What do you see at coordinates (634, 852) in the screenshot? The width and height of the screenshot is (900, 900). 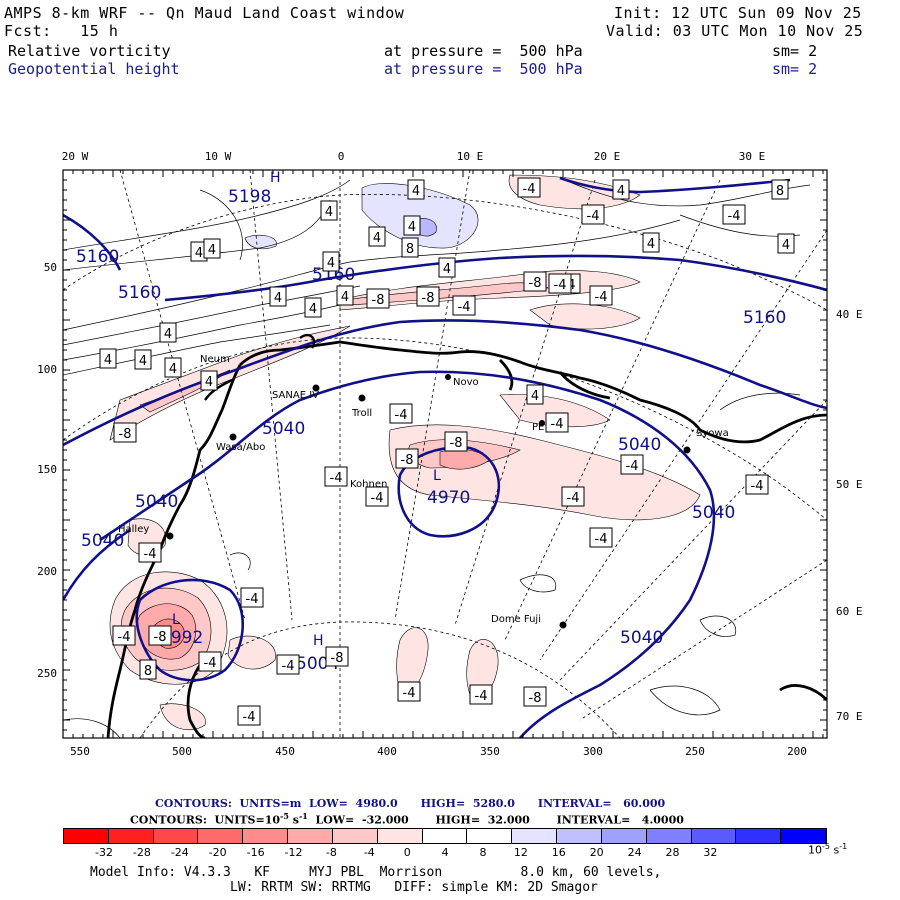 I see `colorbar-label: 24` at bounding box center [634, 852].